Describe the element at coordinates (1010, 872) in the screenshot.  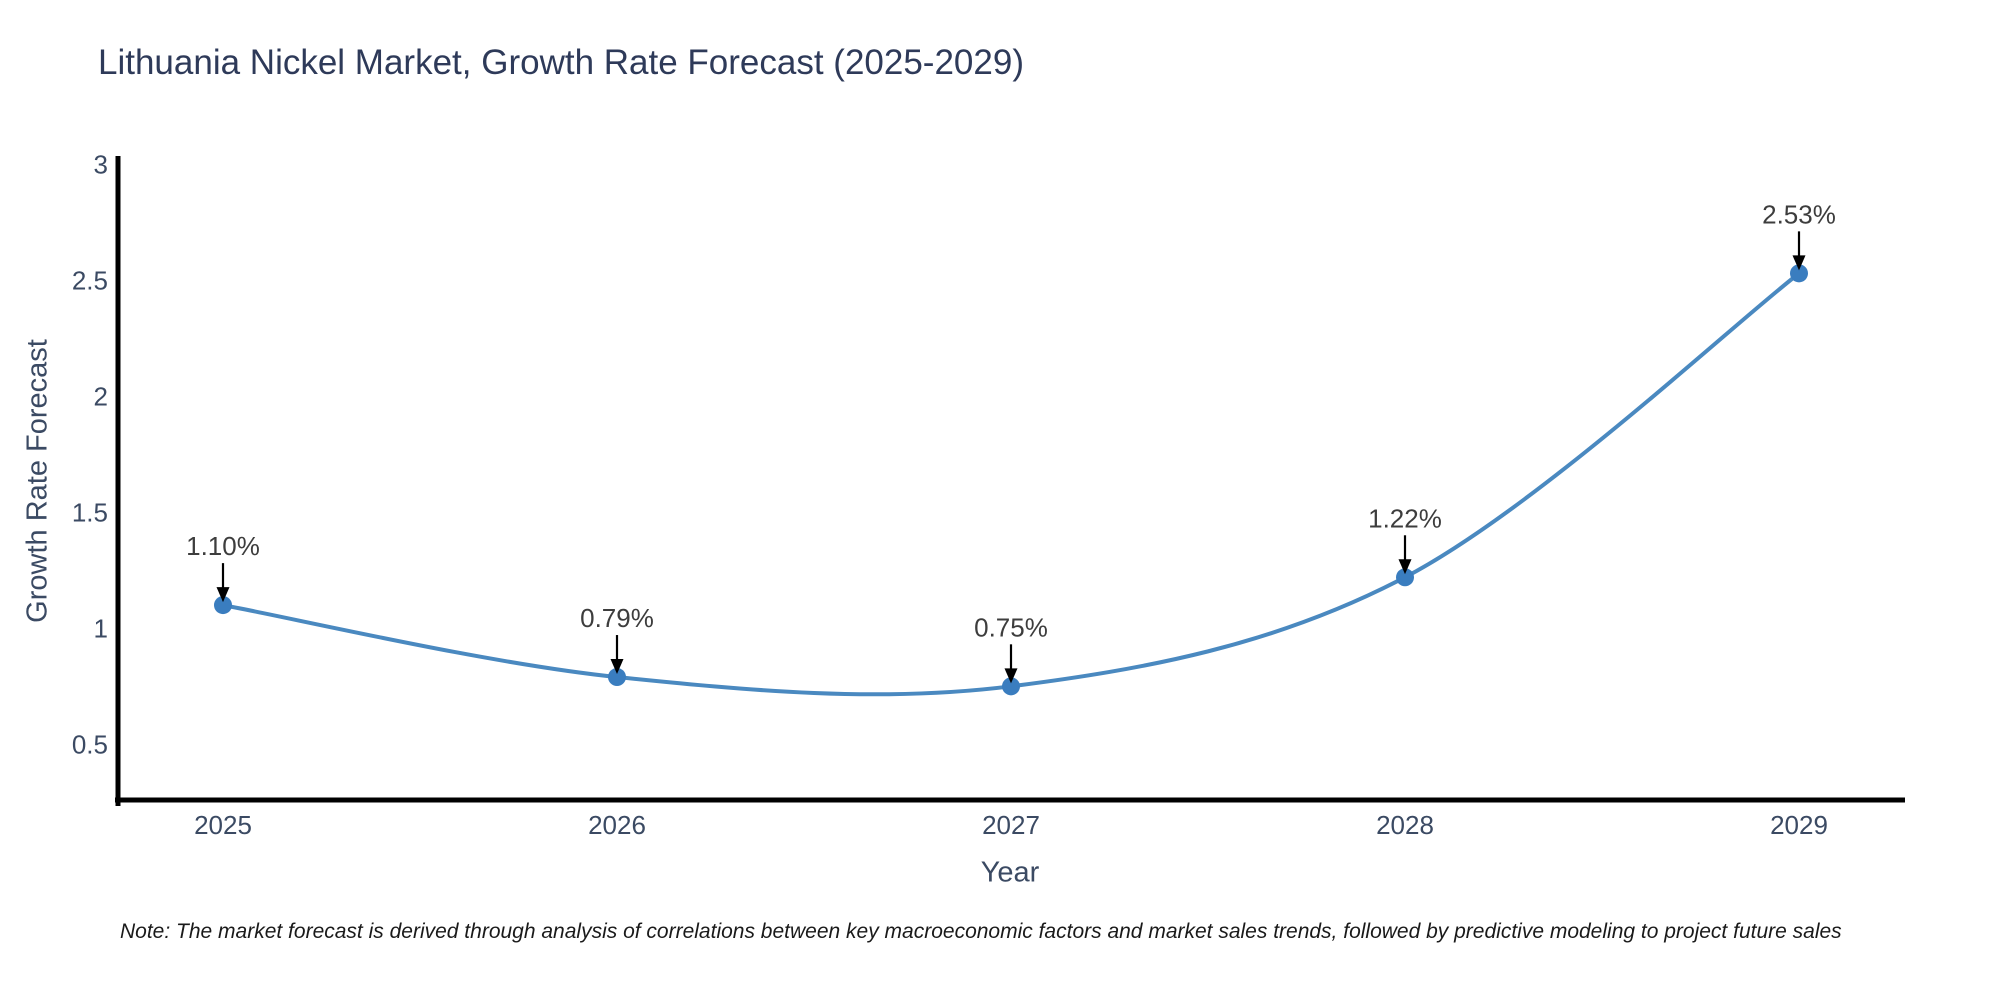
I see `x-axis-title: Year` at that location.